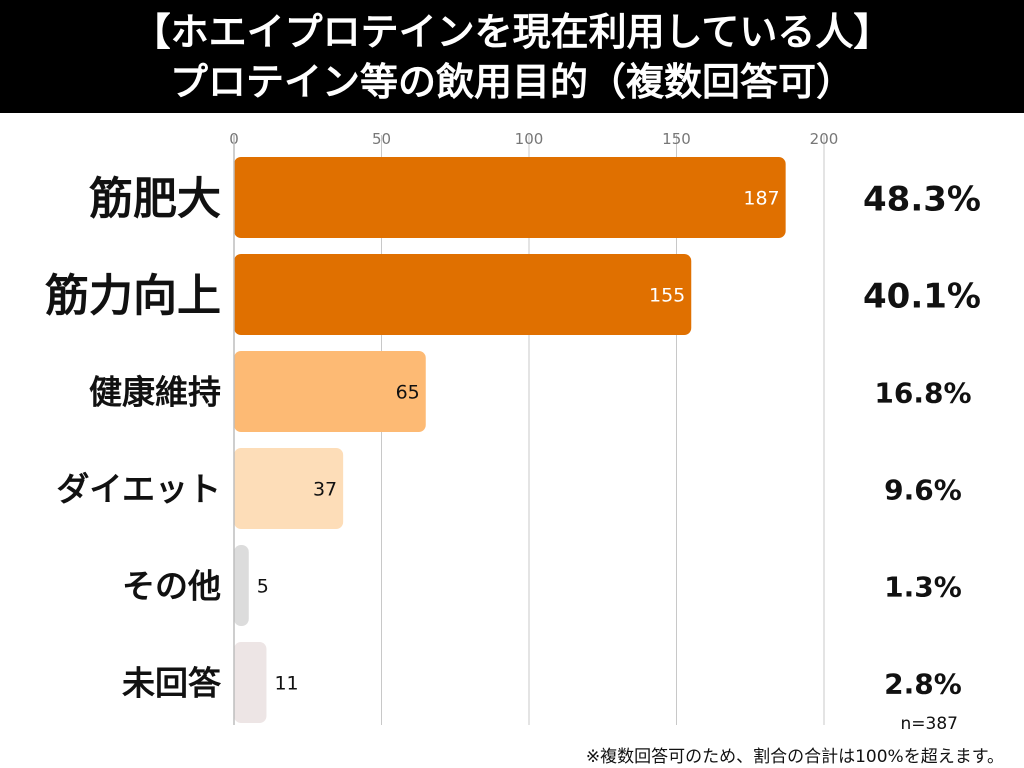 The image size is (1024, 768). Describe the element at coordinates (155, 199) in the screenshot. I see `category-label: 筋肥大` at that location.